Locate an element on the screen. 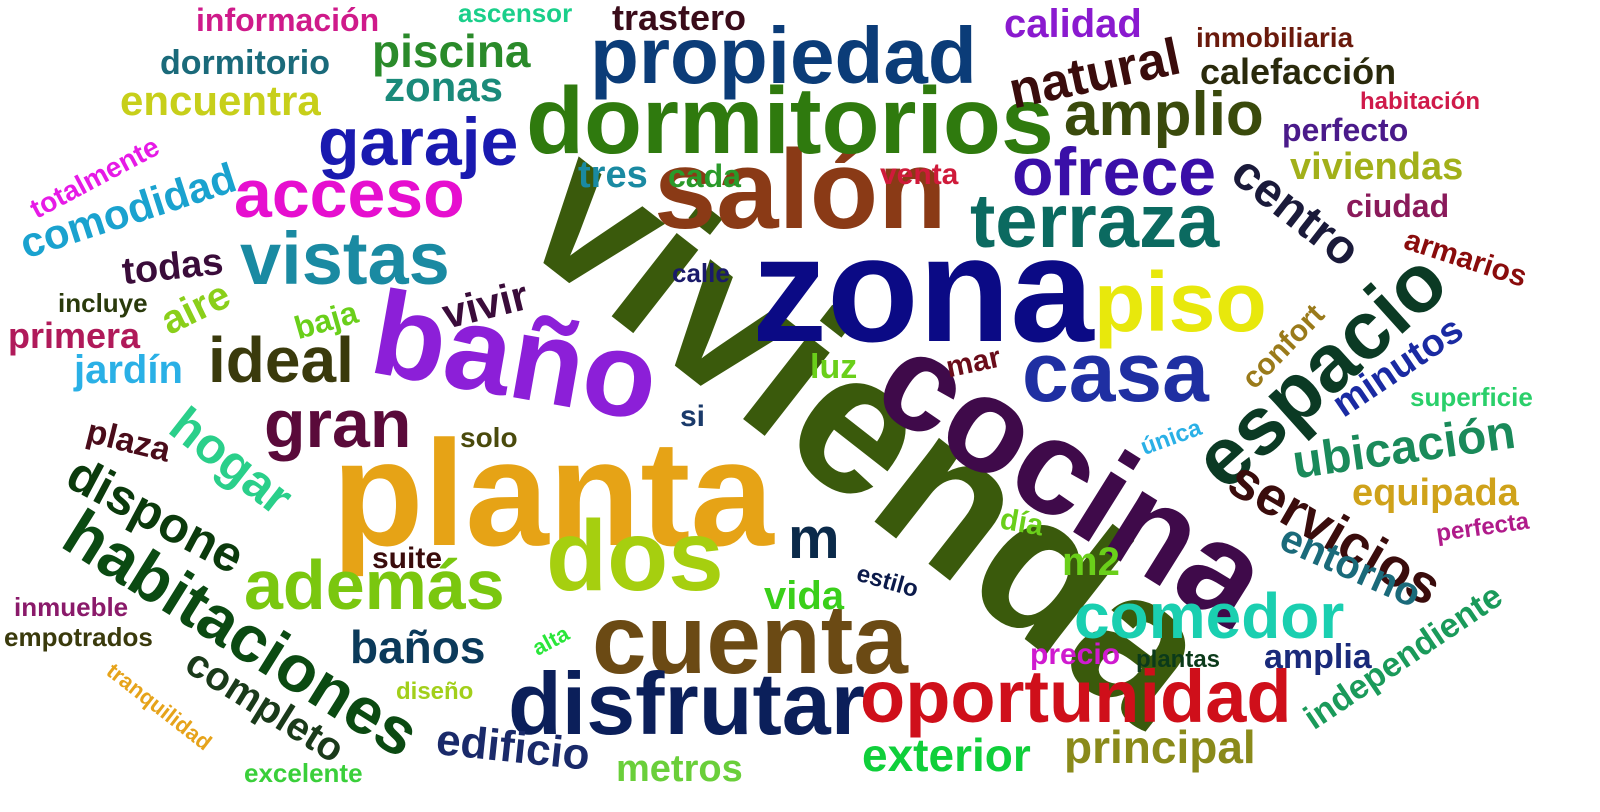  word-dia: día is located at coordinates (1021, 522).